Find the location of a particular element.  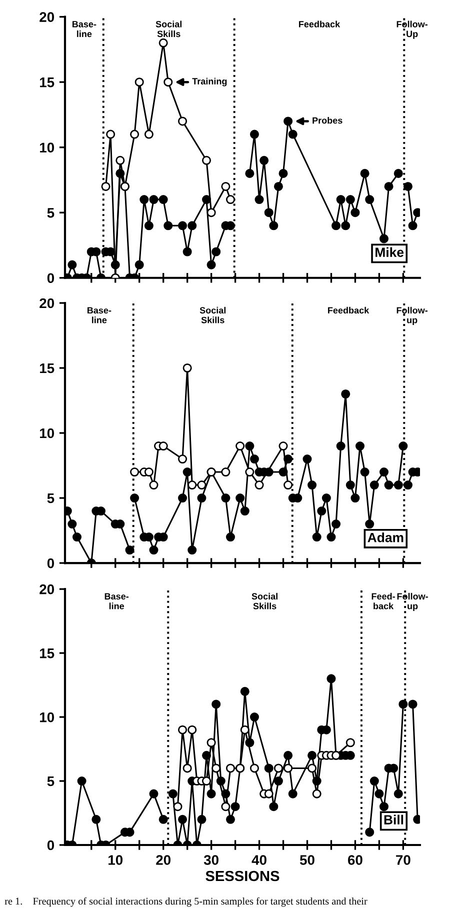

annotation: Mike is located at coordinates (390, 252).